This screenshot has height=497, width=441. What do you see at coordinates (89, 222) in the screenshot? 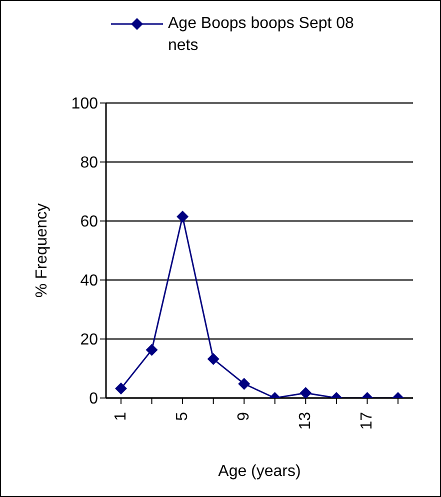
I see `y-tick-label: 60` at bounding box center [89, 222].